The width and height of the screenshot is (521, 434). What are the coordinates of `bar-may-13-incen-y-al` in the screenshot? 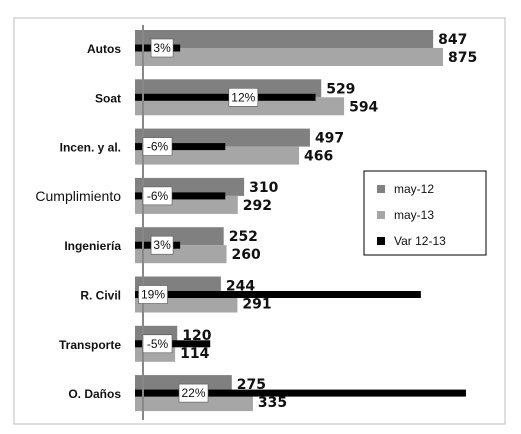 It's located at (217, 155).